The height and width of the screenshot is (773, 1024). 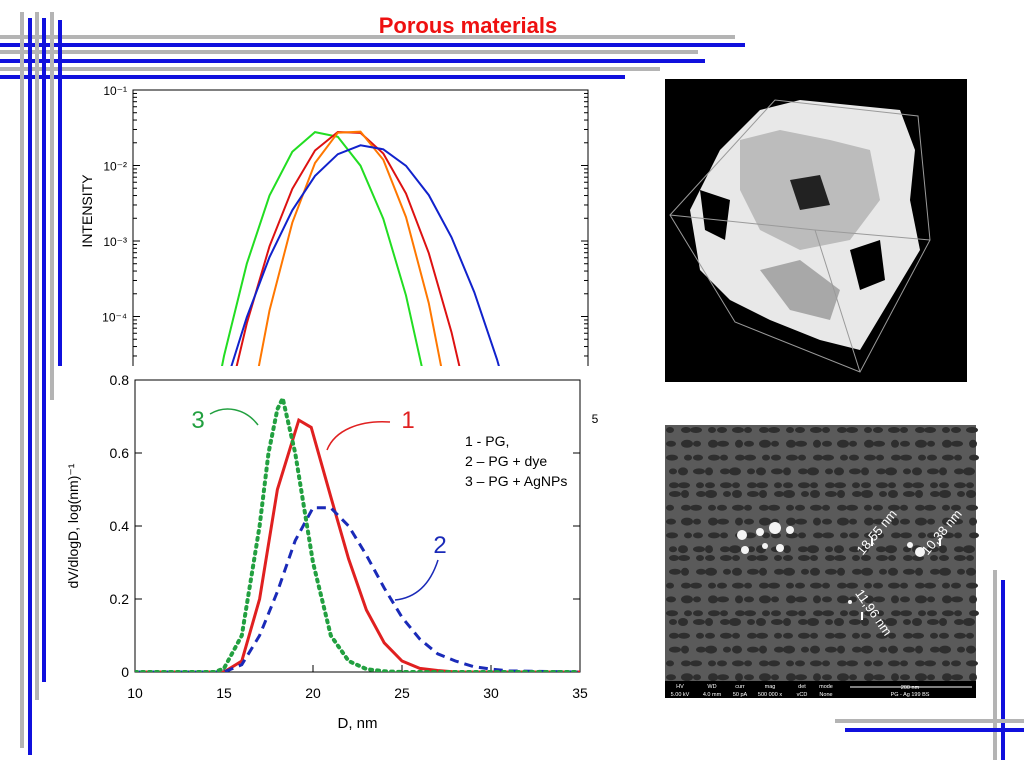 What do you see at coordinates (87, 211) in the screenshot?
I see `y-axis-label: INTENSITY` at bounding box center [87, 211].